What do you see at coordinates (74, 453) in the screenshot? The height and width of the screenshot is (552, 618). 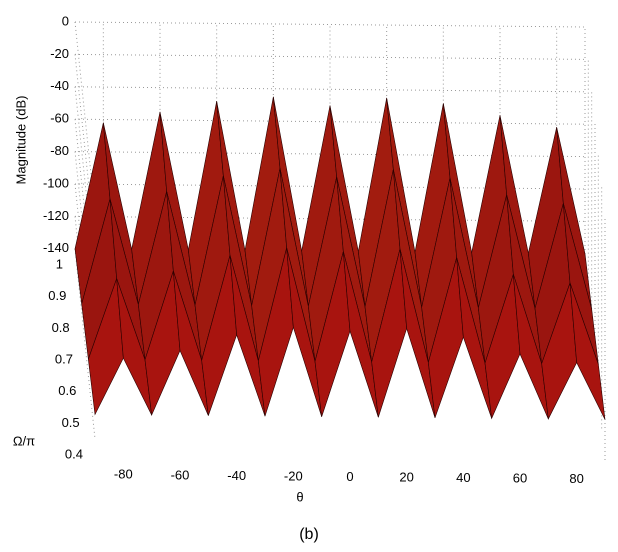 I see `y-tick-label: 0.4` at bounding box center [74, 453].